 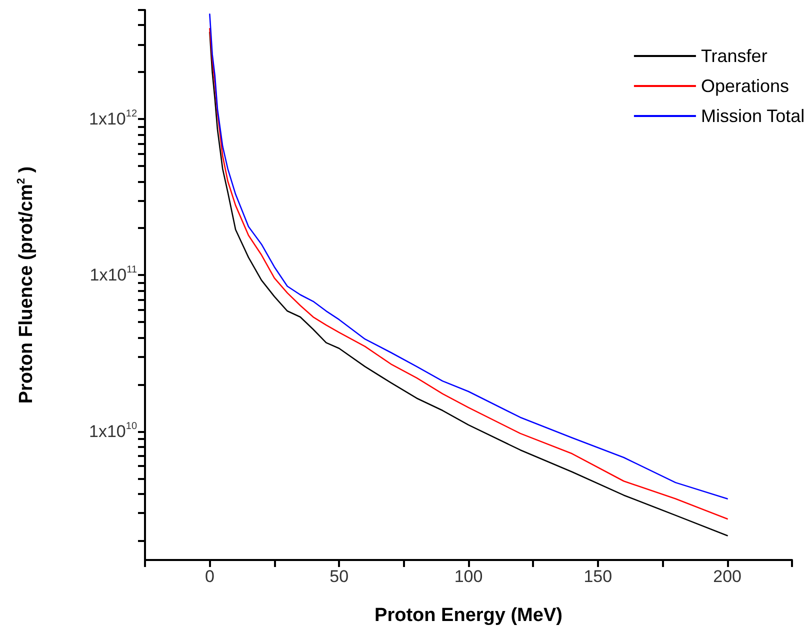 I want to click on x-tick-label: 50, so click(x=339, y=576).